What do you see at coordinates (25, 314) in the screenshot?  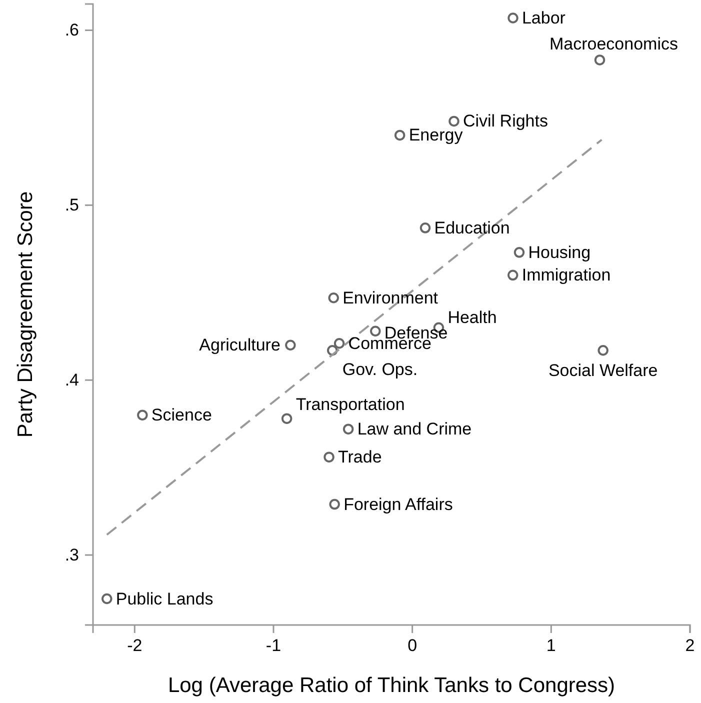 I see `y-axis-title: Party Disagreement Score` at bounding box center [25, 314].